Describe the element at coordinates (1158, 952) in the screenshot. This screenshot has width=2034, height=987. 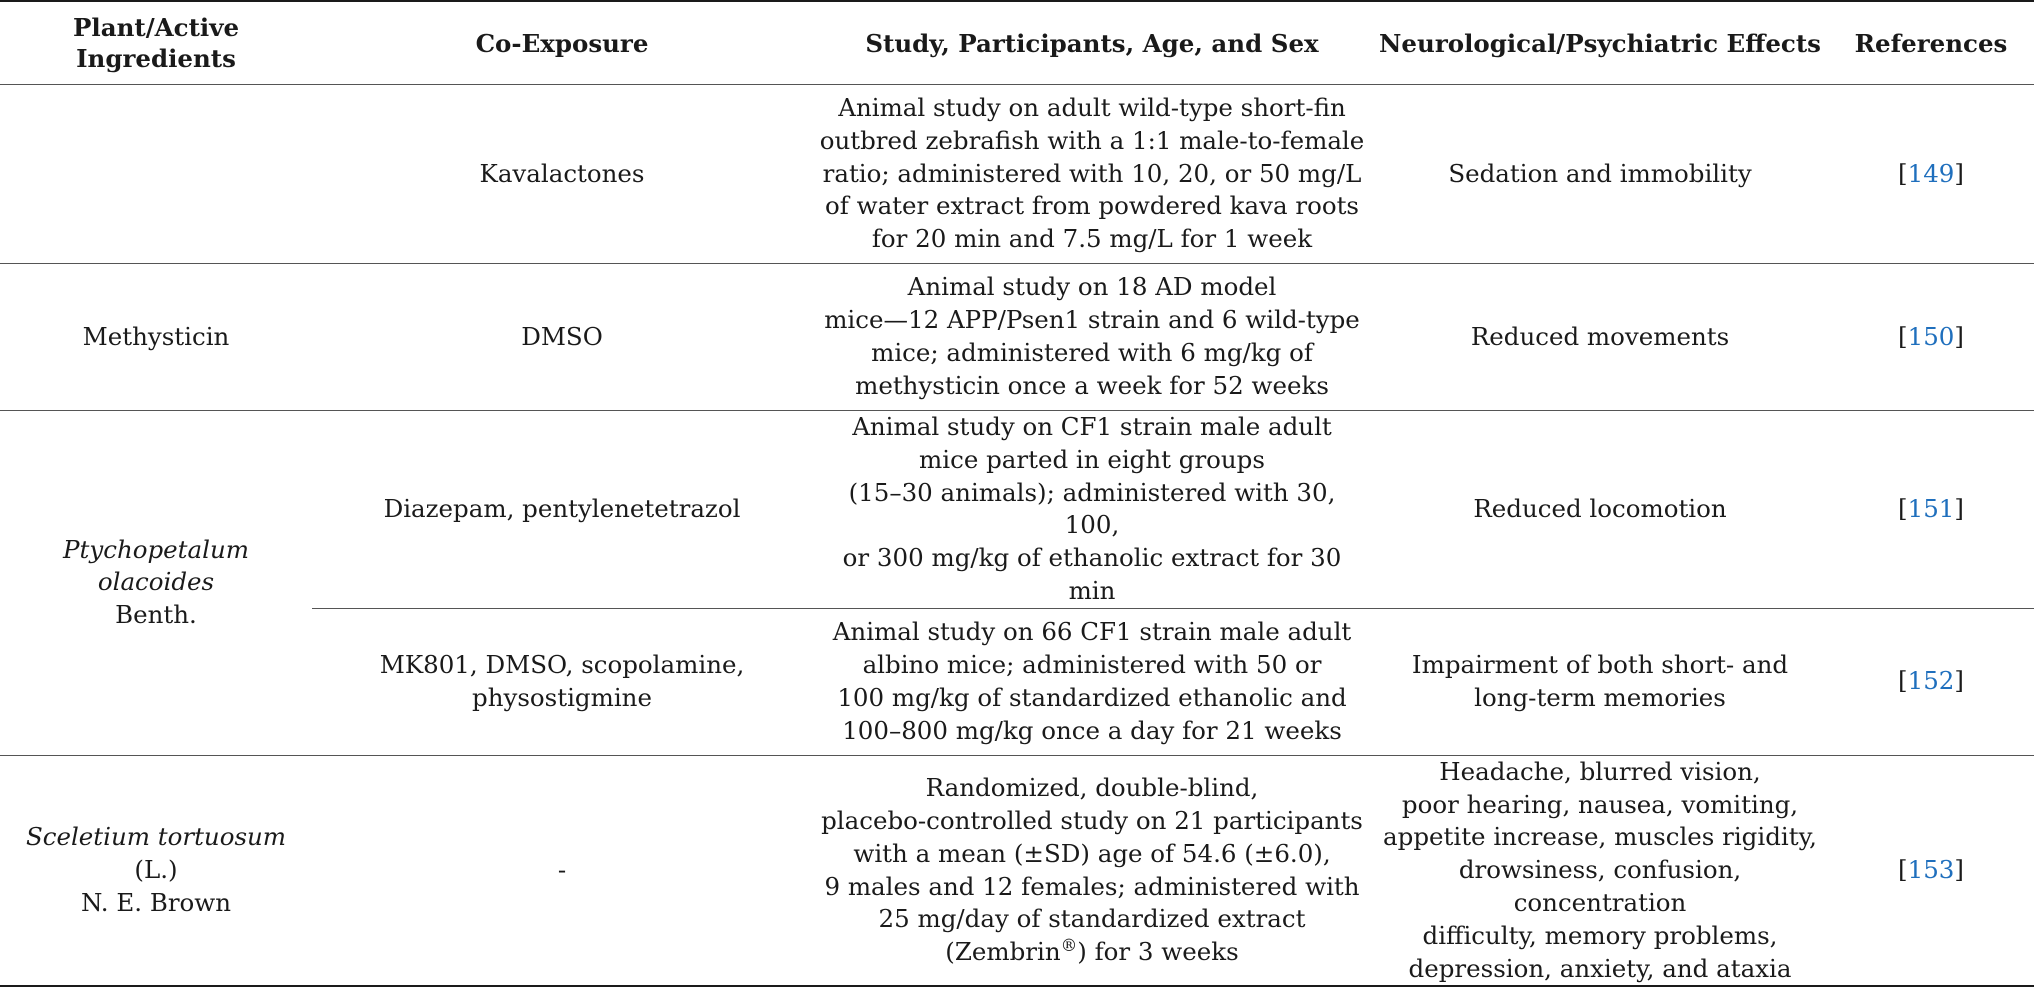
I see `study-line: ) for 3 weeks` at that location.